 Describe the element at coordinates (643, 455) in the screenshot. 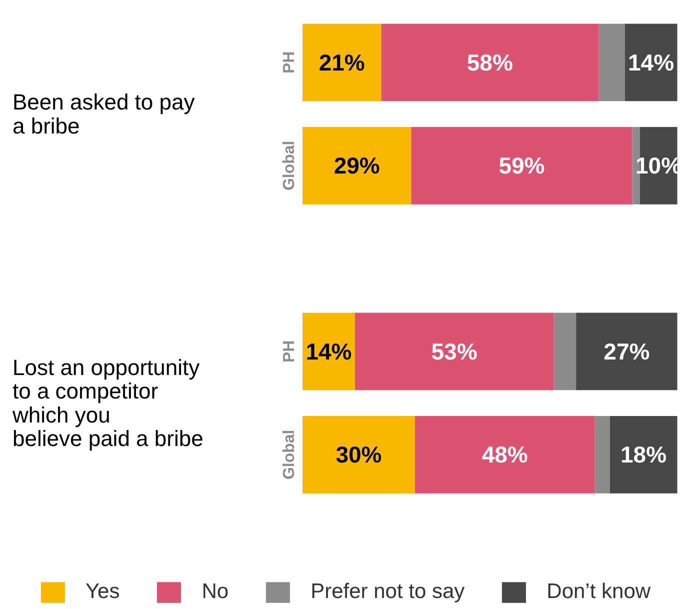

I see `data-label: 18%` at that location.